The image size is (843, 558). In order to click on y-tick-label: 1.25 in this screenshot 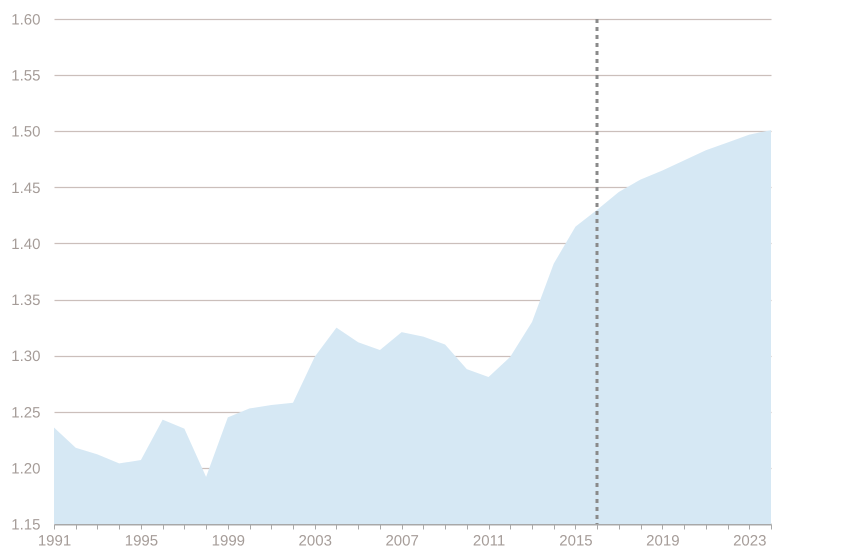, I will do `click(25, 413)`.